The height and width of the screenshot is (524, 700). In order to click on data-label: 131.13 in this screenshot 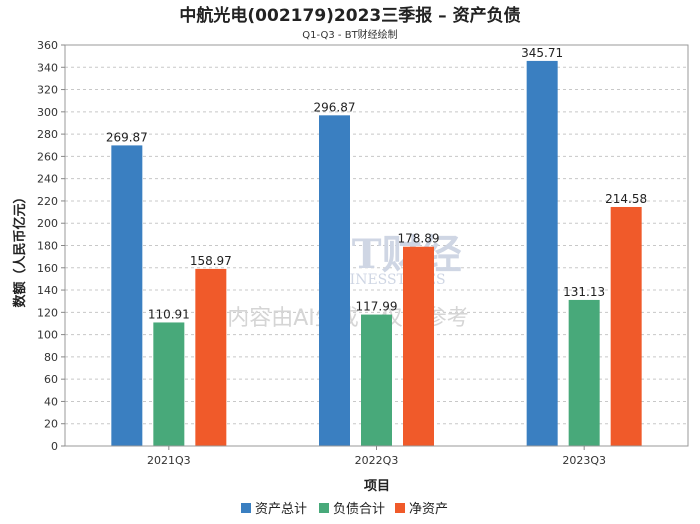, I will do `click(584, 292)`.